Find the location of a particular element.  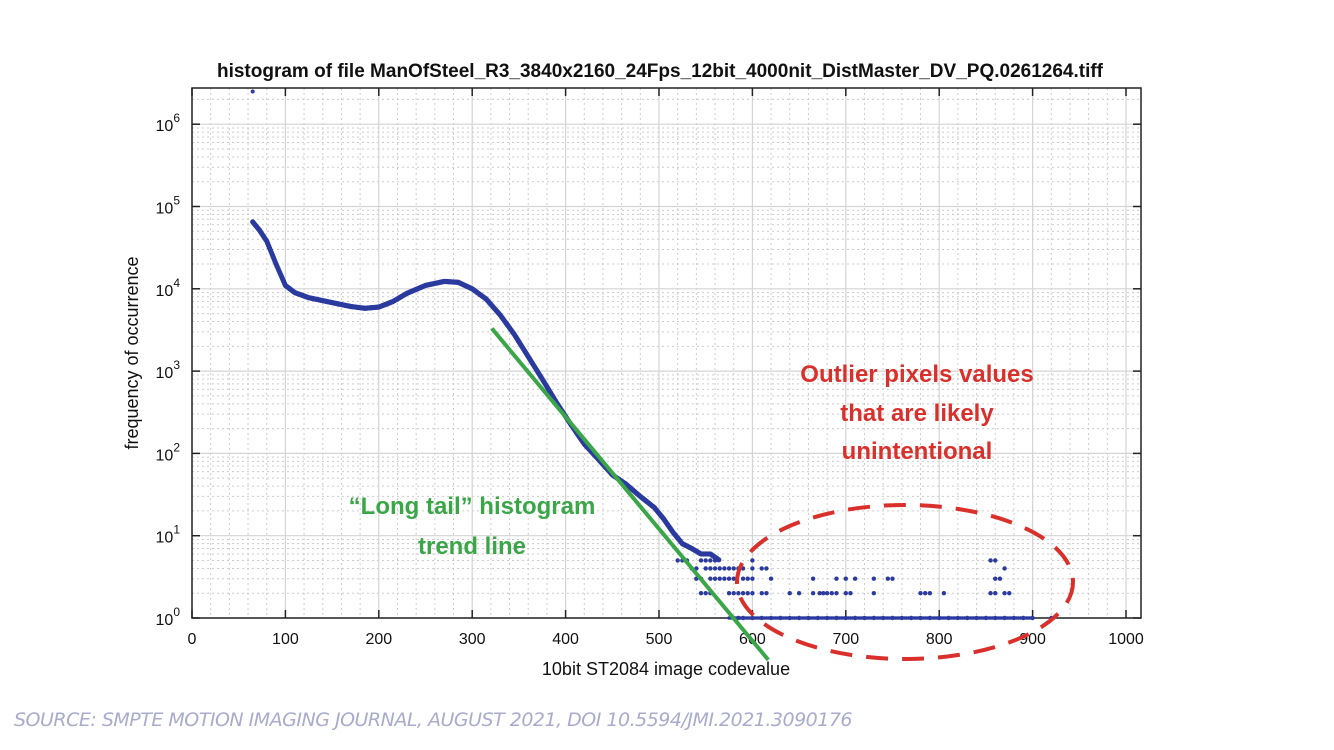

trend-annotation-line1: “Long tail” histogram is located at coordinates (472, 506).